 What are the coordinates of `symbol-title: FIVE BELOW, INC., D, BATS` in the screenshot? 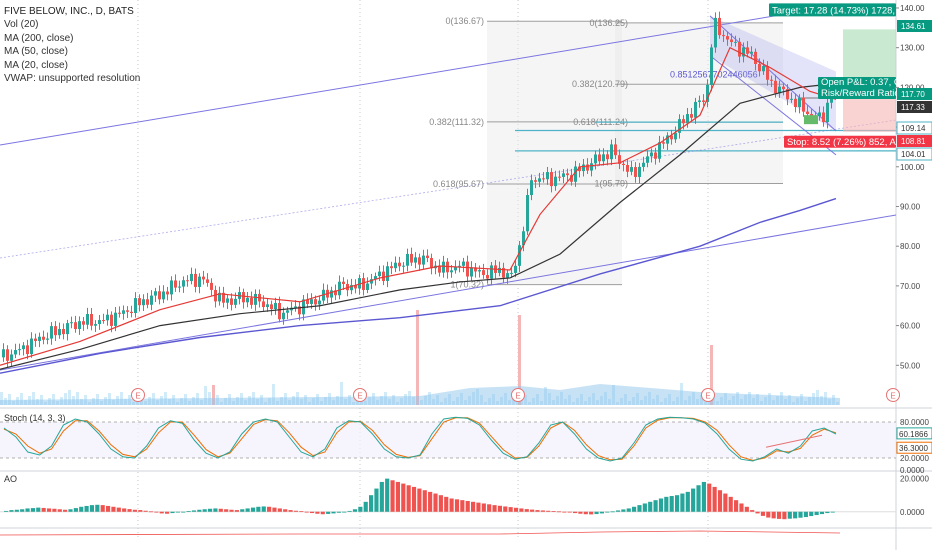 It's located at (69, 11).